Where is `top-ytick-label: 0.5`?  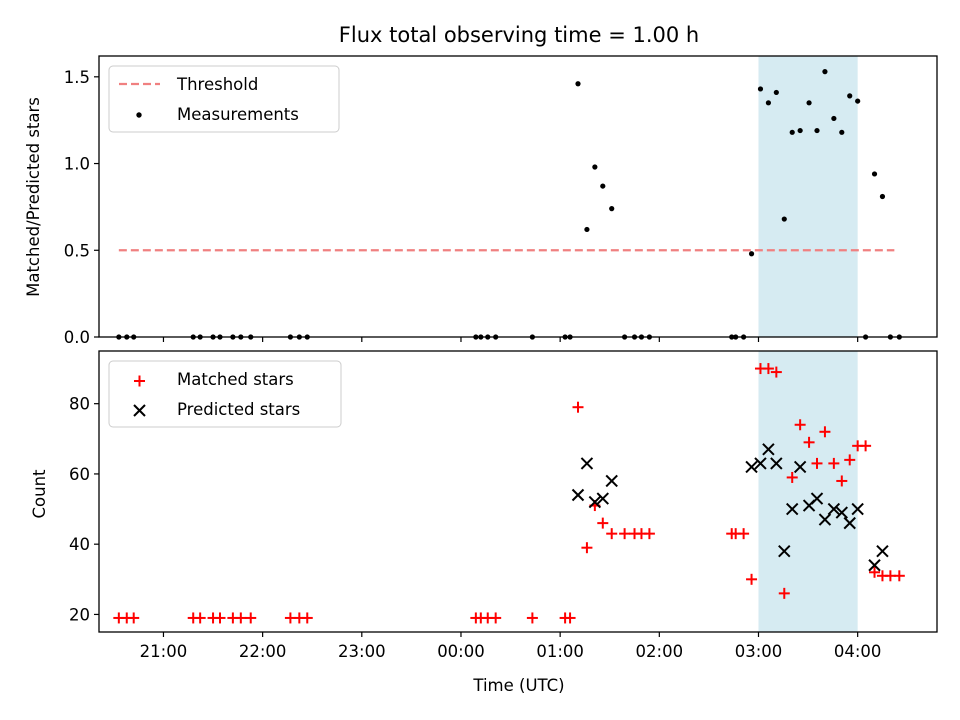
top-ytick-label: 0.5 is located at coordinates (77, 250).